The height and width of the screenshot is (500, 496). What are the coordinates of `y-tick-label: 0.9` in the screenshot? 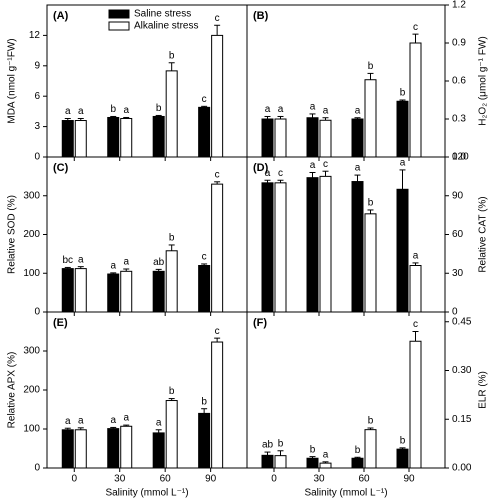 It's located at (459, 43).